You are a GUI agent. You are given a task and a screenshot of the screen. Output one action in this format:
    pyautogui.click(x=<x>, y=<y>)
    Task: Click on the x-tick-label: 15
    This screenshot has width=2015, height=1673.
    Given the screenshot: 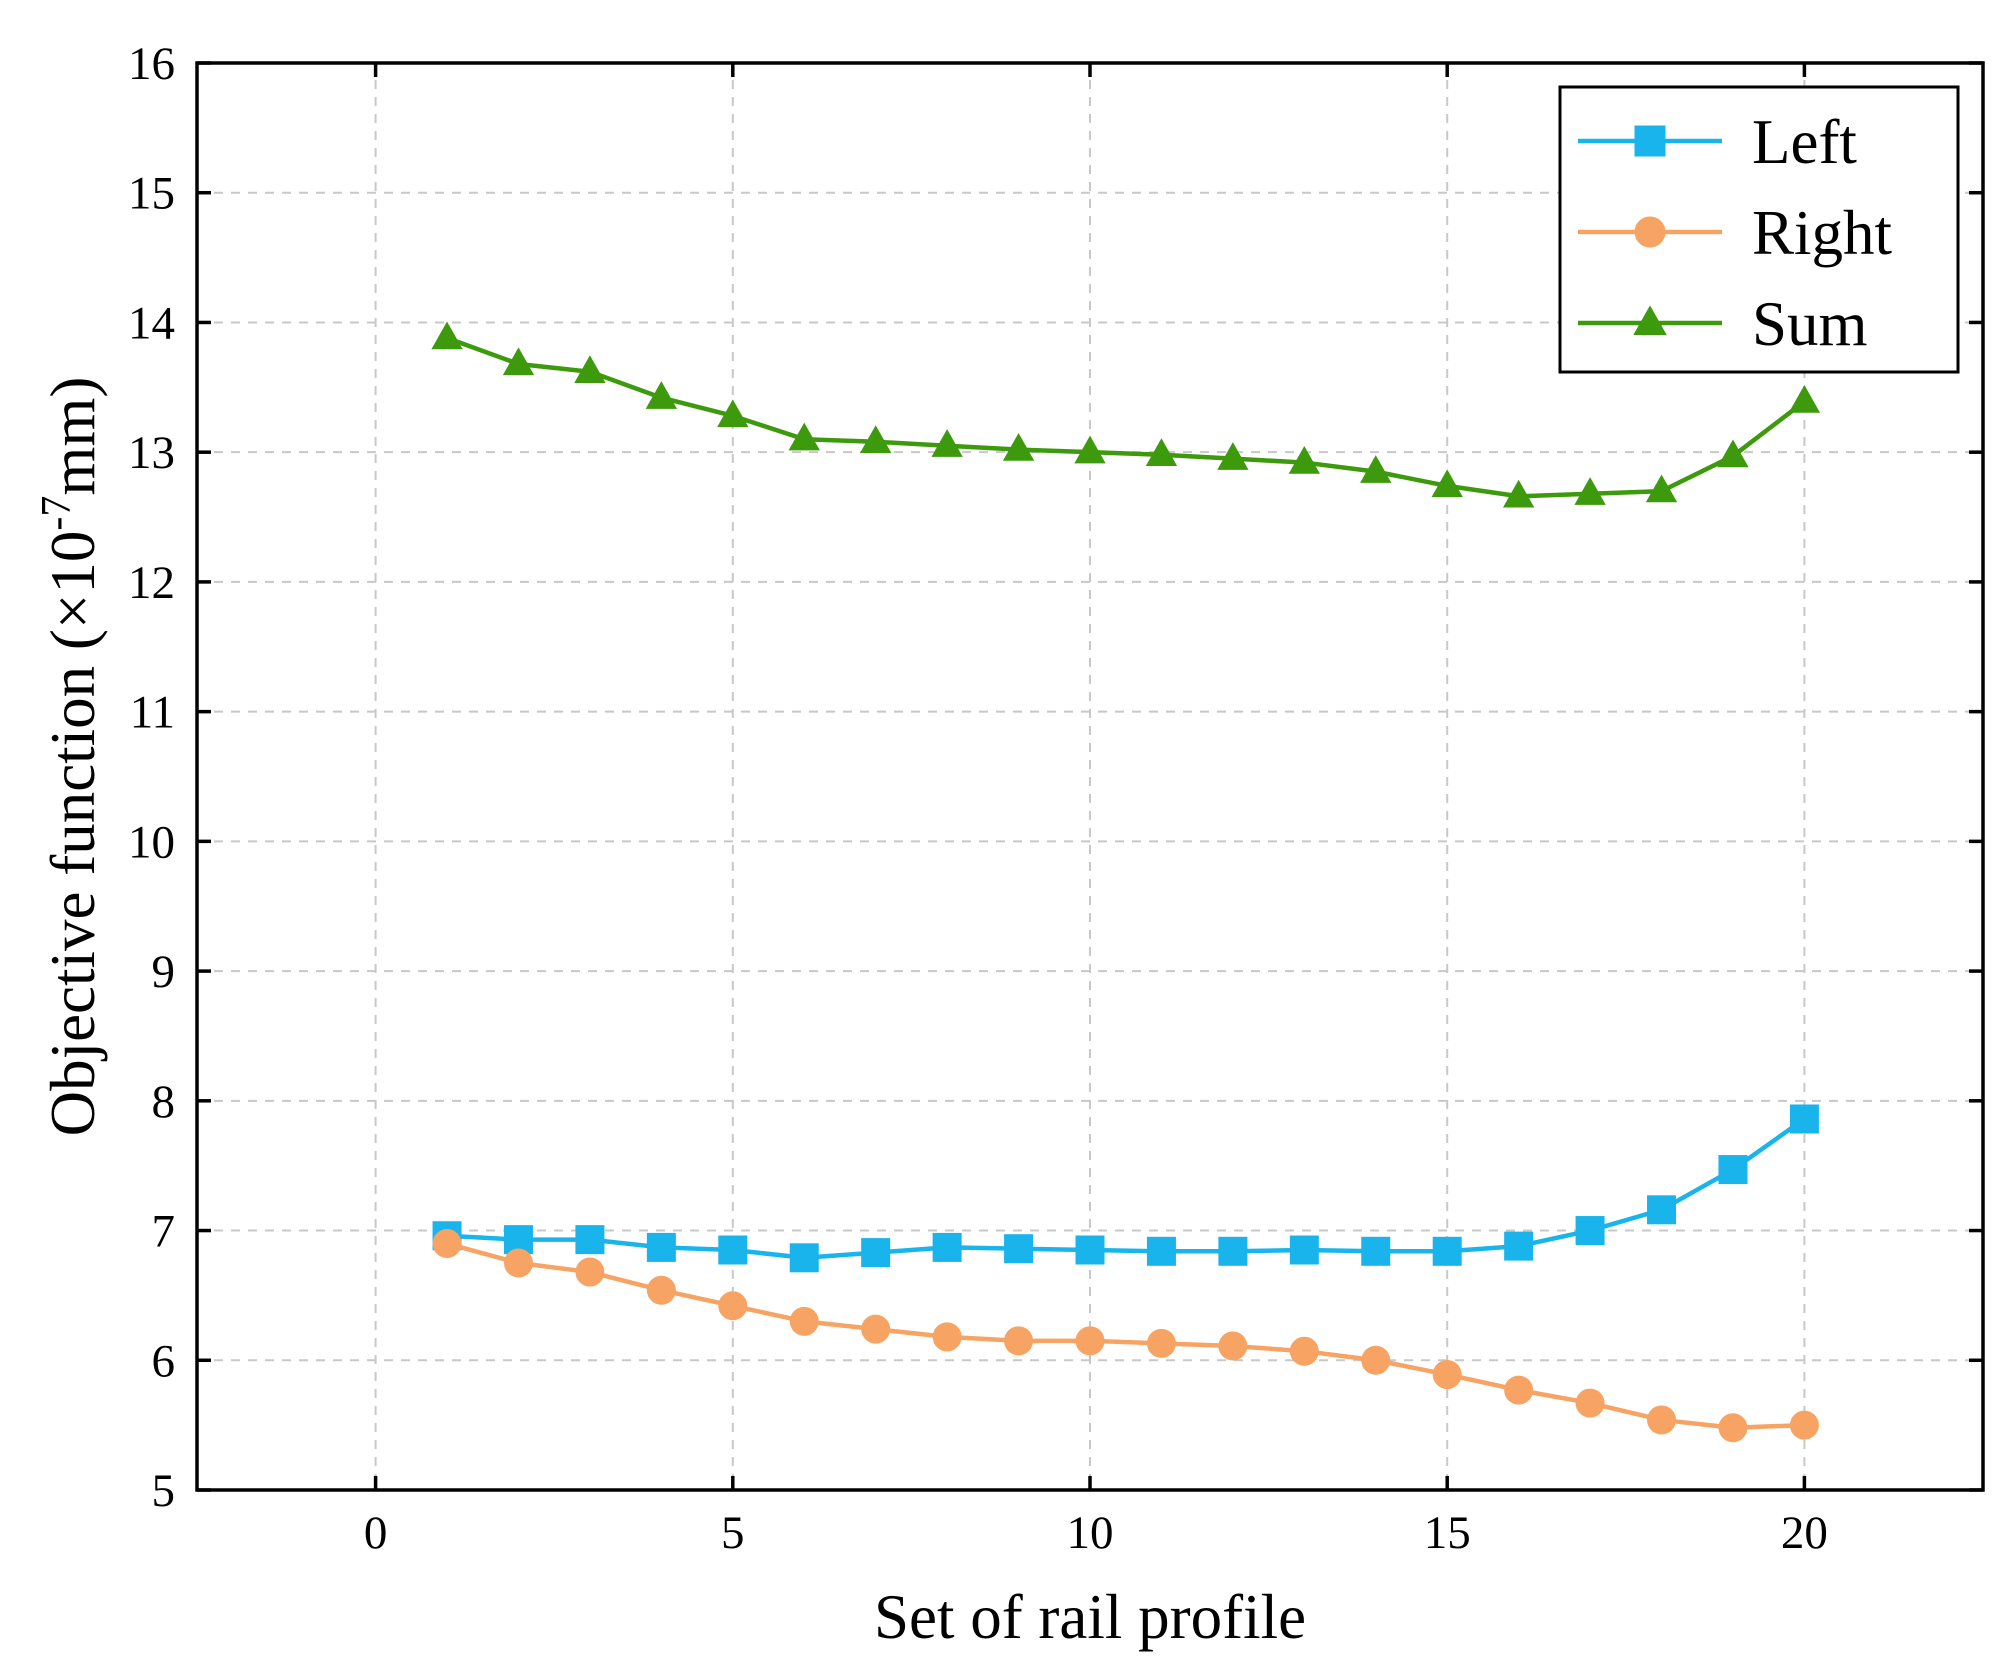 What is the action you would take?
    pyautogui.click(x=1447, y=1533)
    